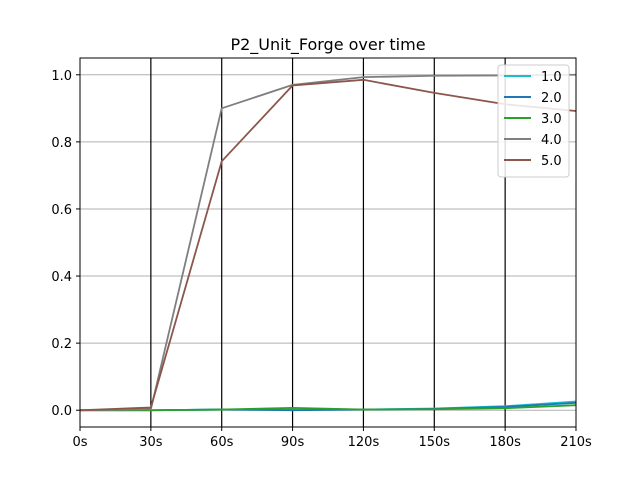  I want to click on y-tick-label-0: 0.0, so click(61, 411).